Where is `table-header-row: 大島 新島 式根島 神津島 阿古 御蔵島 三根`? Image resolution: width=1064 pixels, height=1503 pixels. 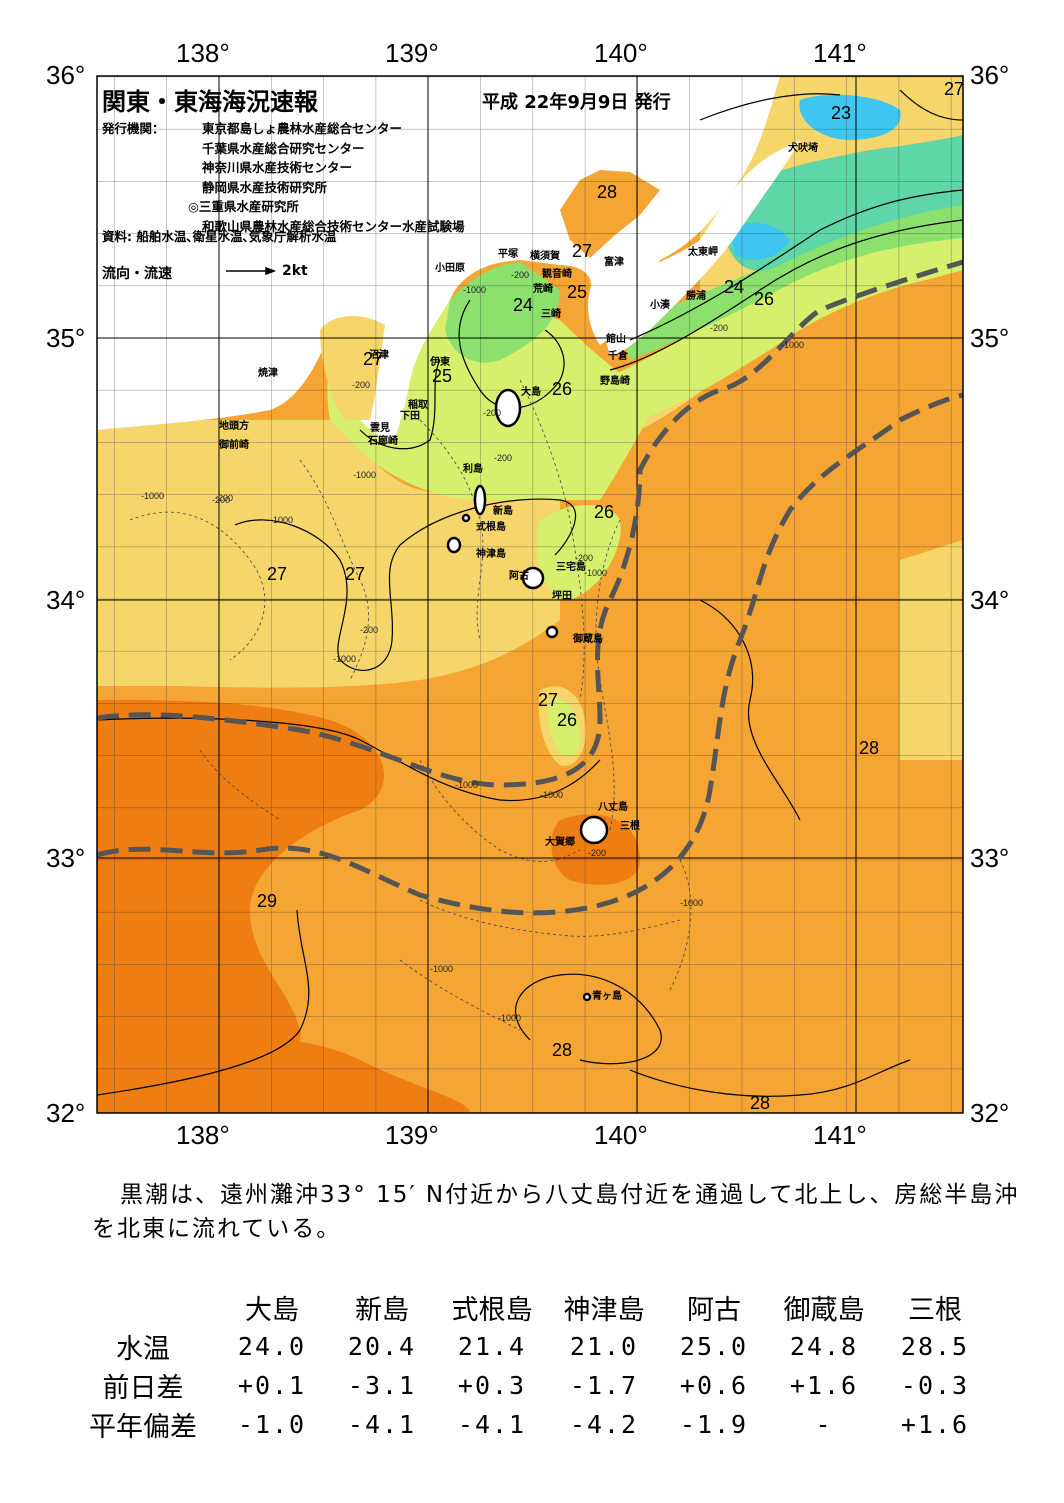
table-header-row: 大島 新島 式根島 神津島 阿古 御蔵島 三根 is located at coordinates (530, 1307).